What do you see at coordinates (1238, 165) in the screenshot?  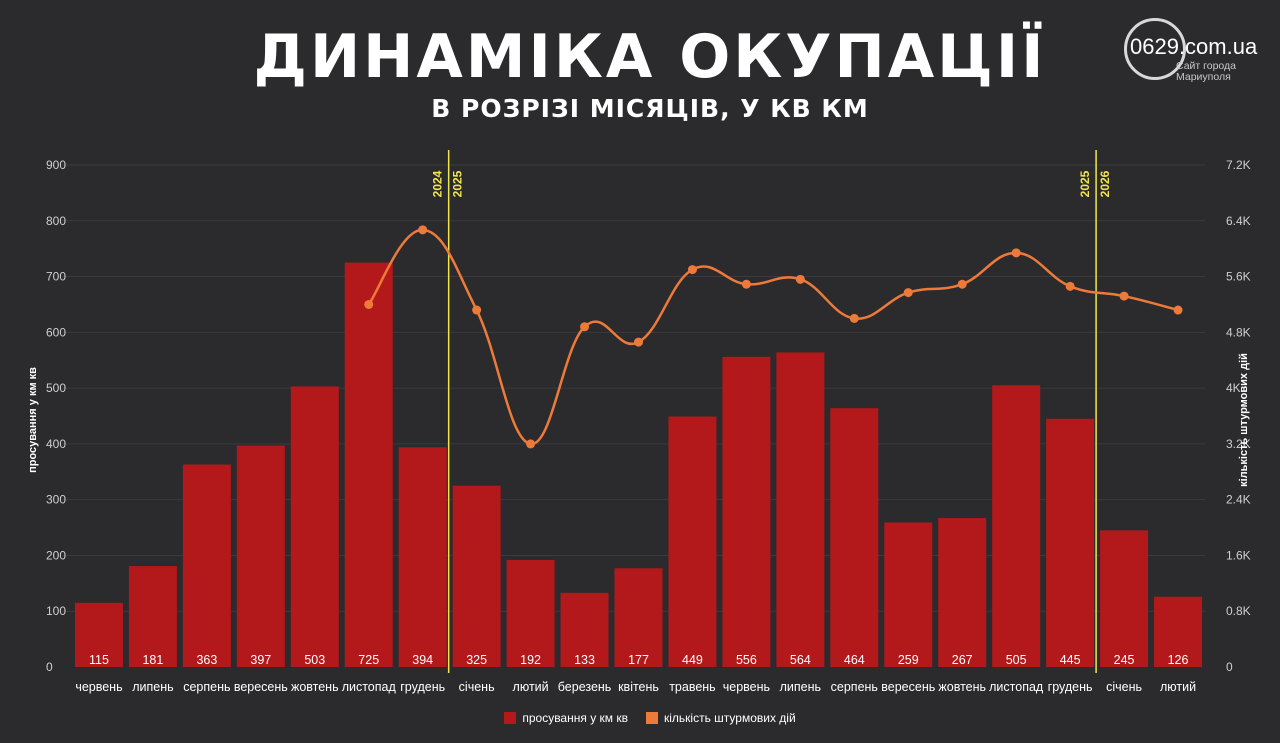 I see `y2-tick-label: 7.2K` at bounding box center [1238, 165].